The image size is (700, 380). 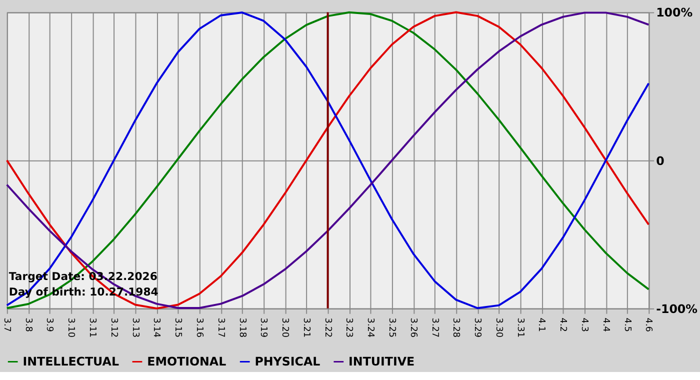 I want to click on x-tick-label: 3.27, so click(x=434, y=328).